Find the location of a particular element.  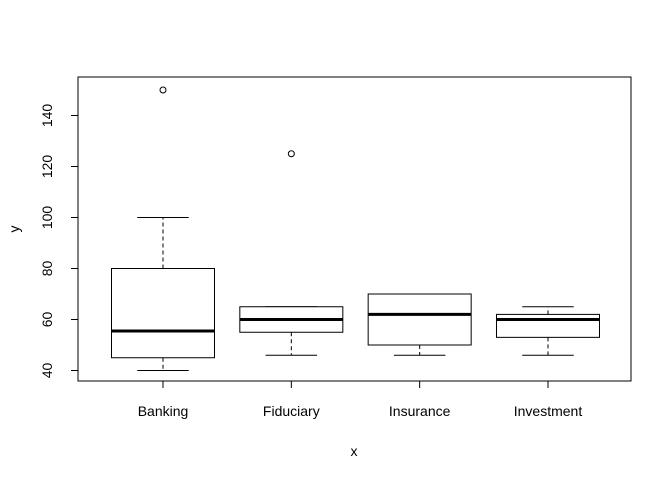

y-axis-label: y is located at coordinates (14, 229).